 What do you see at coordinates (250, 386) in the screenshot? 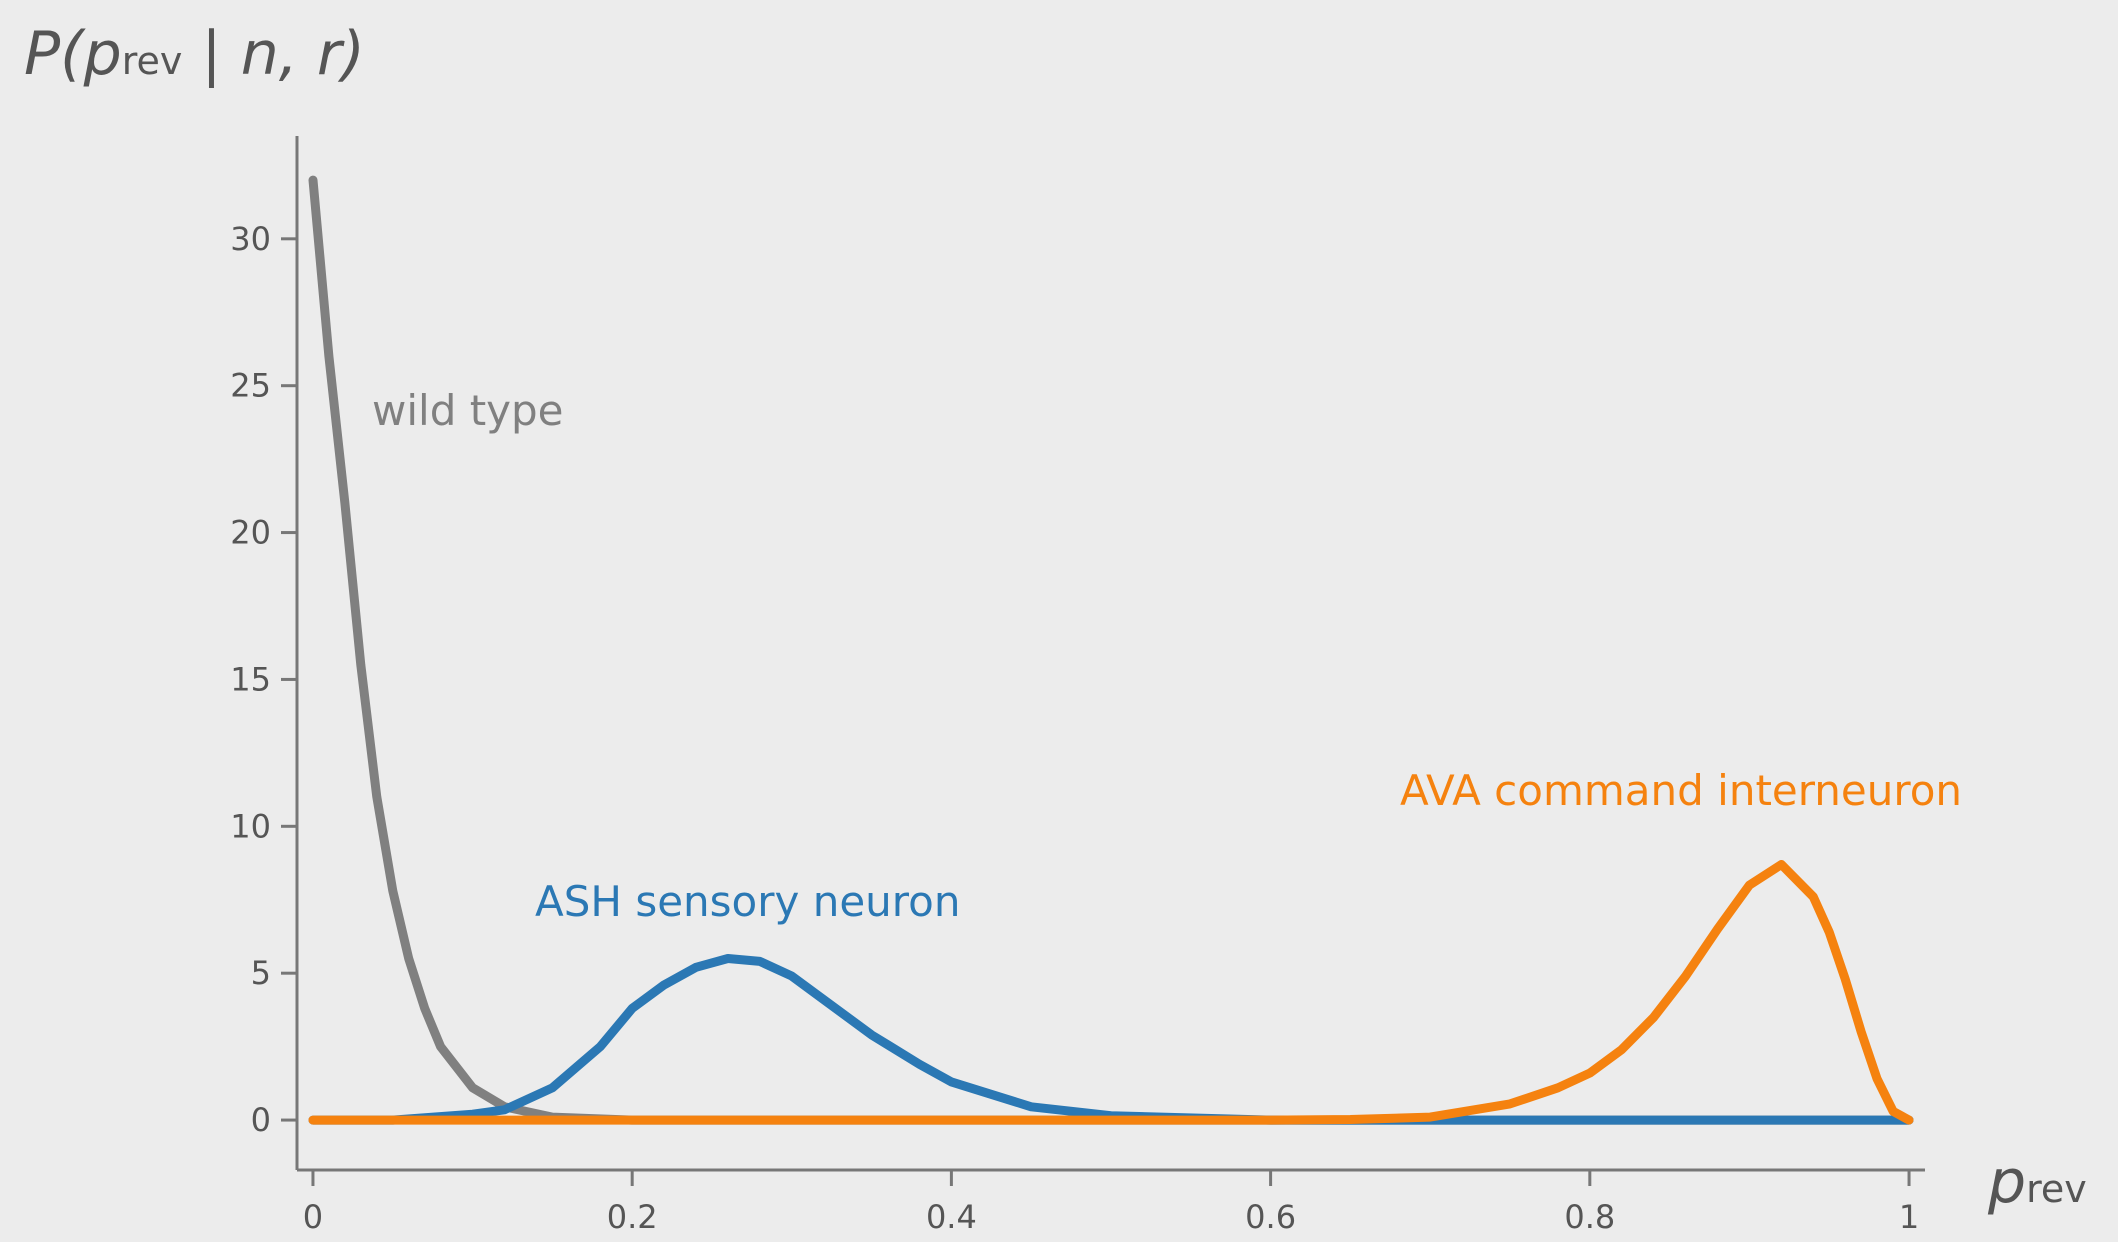
I see `y-tick-label: 25` at bounding box center [250, 386].